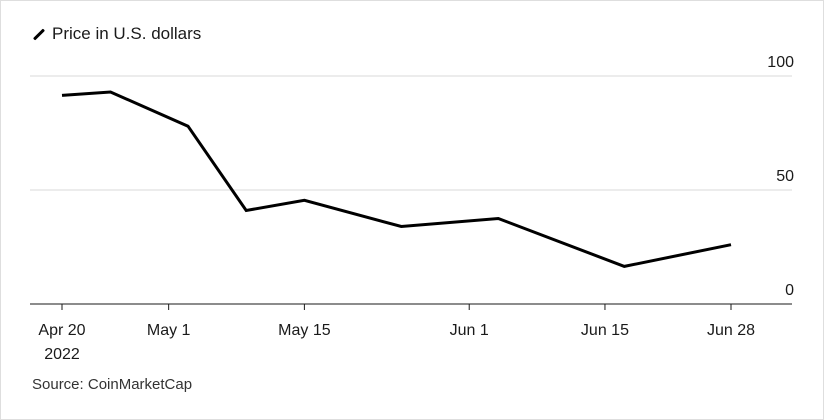 Image resolution: width=824 pixels, height=420 pixels. What do you see at coordinates (411, 333) in the screenshot?
I see `x-axis: Apr 20 2022 May 1 May 15 Jun 1 Jun 15 Jun 28` at bounding box center [411, 333].